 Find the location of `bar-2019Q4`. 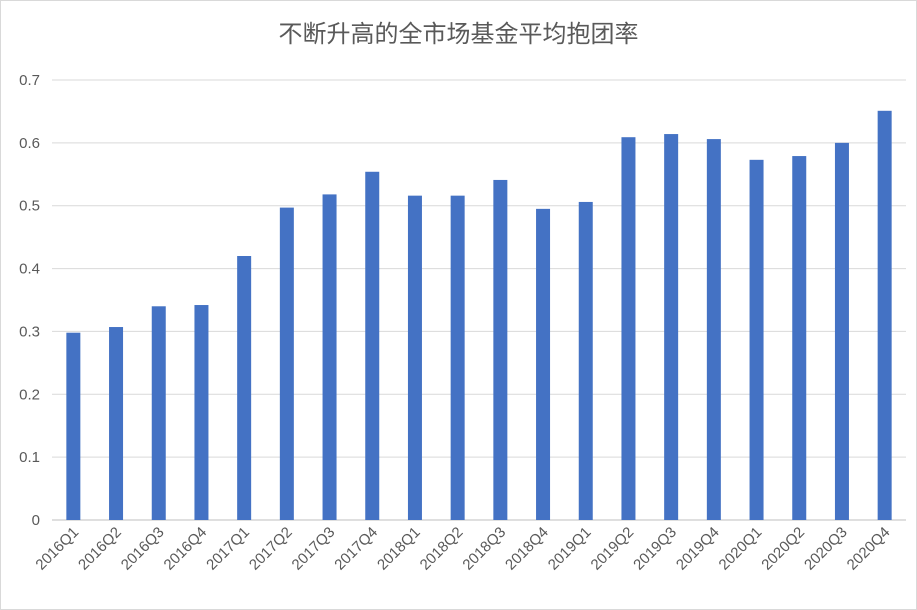

bar-2019Q4 is located at coordinates (713, 330).